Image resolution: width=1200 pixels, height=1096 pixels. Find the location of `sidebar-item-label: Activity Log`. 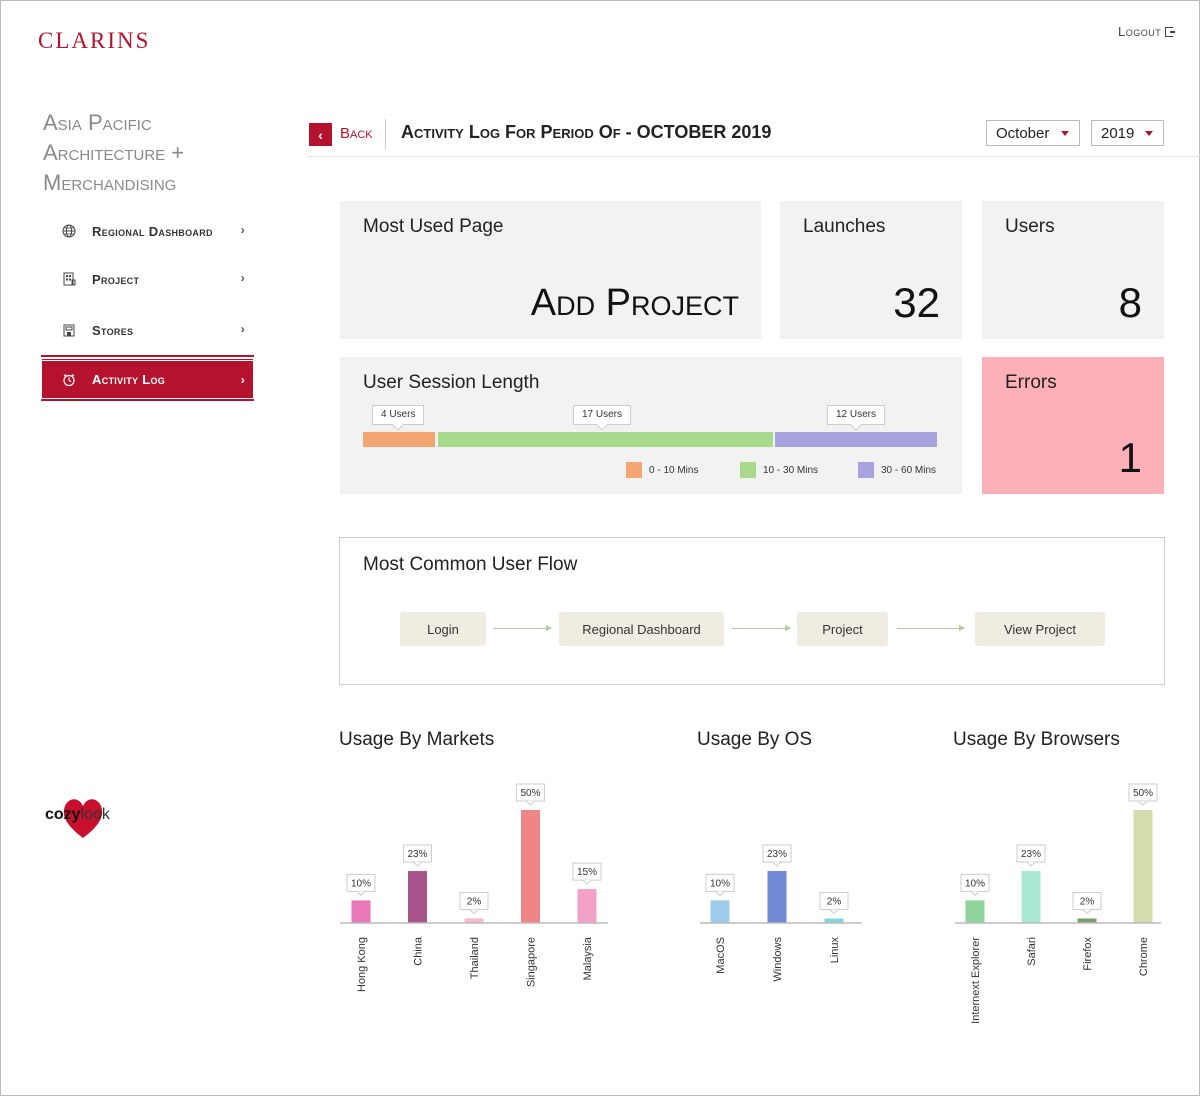

sidebar-item-label: Activity Log is located at coordinates (129, 379).